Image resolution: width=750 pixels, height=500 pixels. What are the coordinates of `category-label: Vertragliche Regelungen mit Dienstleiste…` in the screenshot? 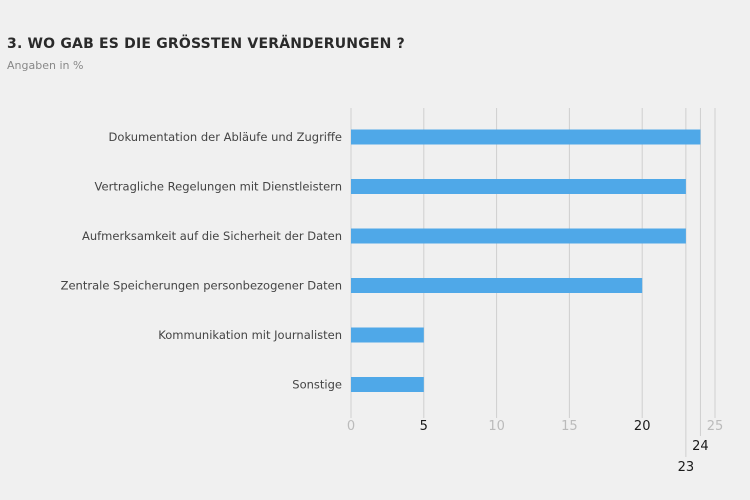 It's located at (218, 187).